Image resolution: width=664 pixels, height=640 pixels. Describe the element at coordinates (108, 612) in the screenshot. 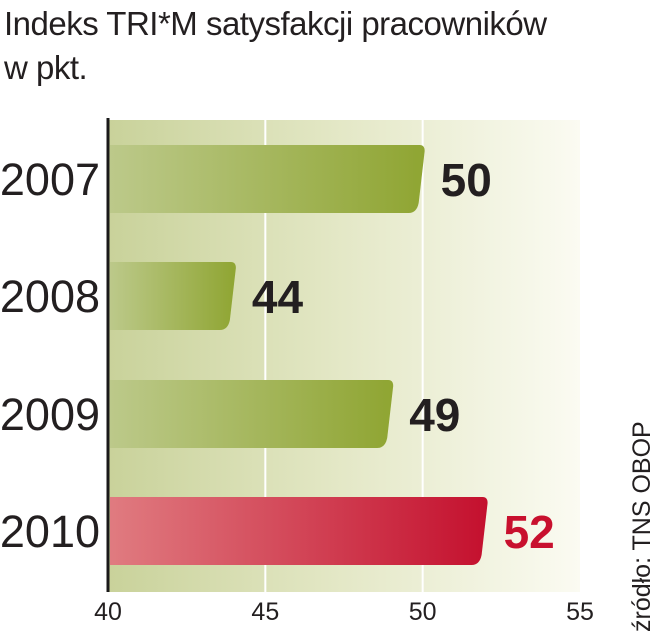

I see `x-tick-label: 40` at that location.